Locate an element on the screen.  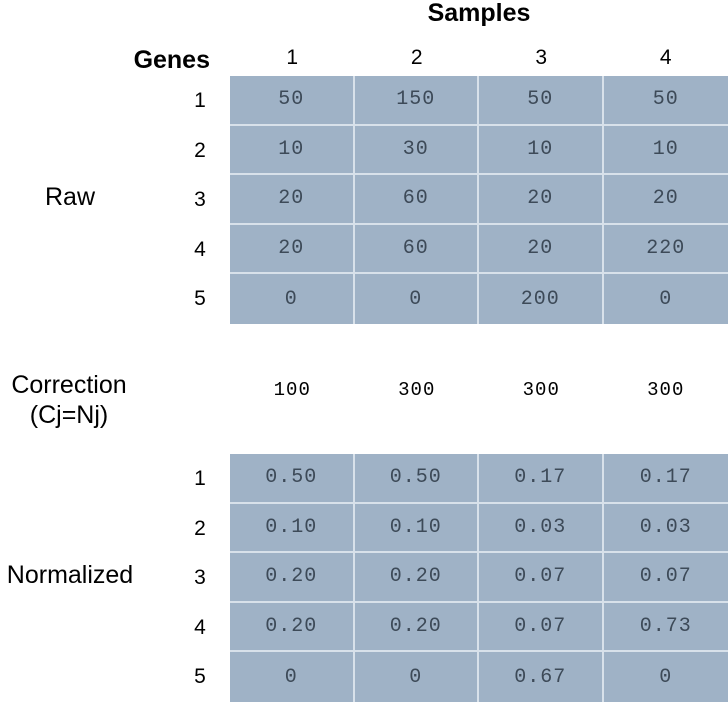
column-header: 3 is located at coordinates (541, 57).